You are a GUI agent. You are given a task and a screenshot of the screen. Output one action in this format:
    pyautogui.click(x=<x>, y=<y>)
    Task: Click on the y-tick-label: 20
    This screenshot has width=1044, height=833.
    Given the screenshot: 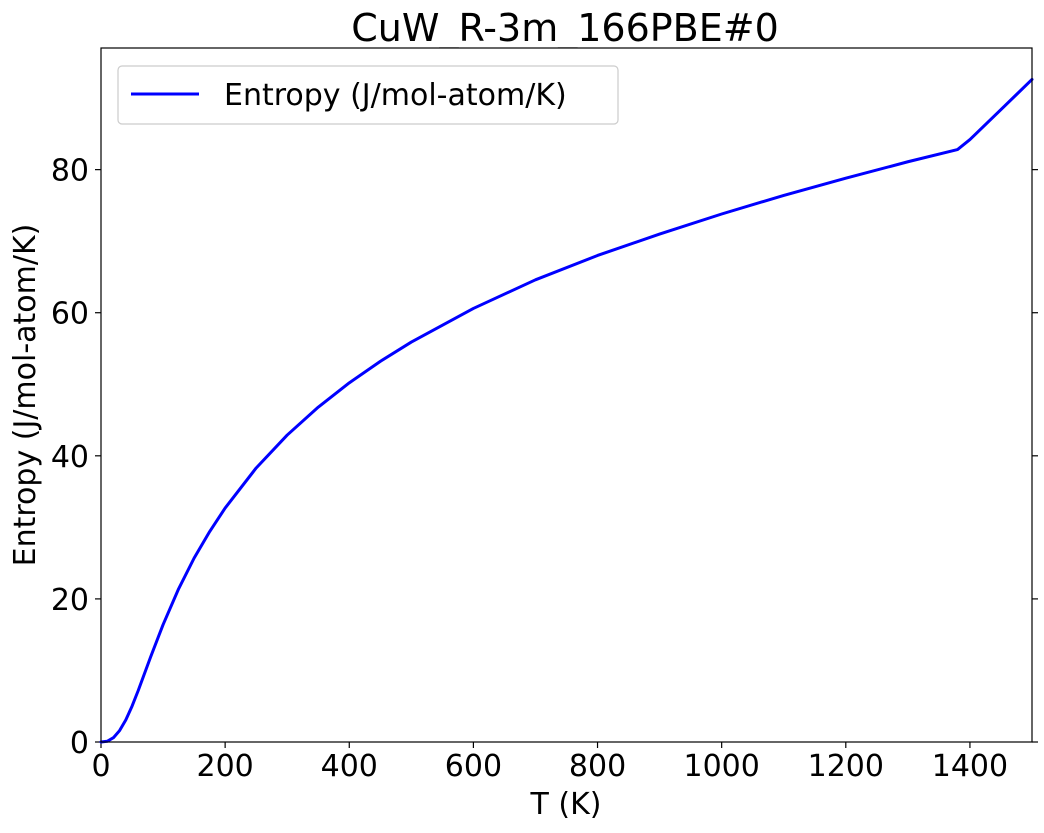 What is the action you would take?
    pyautogui.click(x=70, y=600)
    